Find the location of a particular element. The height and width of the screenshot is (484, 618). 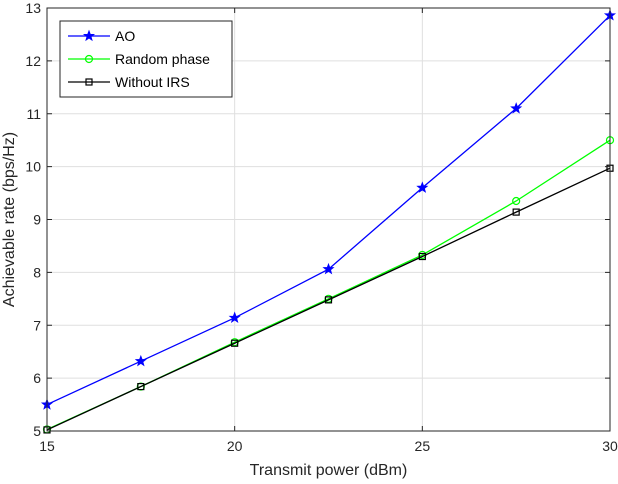

legend-item-random-phase: Random phase is located at coordinates (139, 59).